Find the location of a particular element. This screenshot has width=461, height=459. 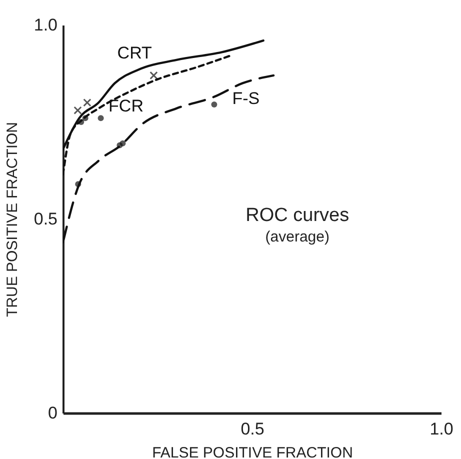

y-axis-title: TRUE POSITIVE FRACTION is located at coordinates (12, 220).